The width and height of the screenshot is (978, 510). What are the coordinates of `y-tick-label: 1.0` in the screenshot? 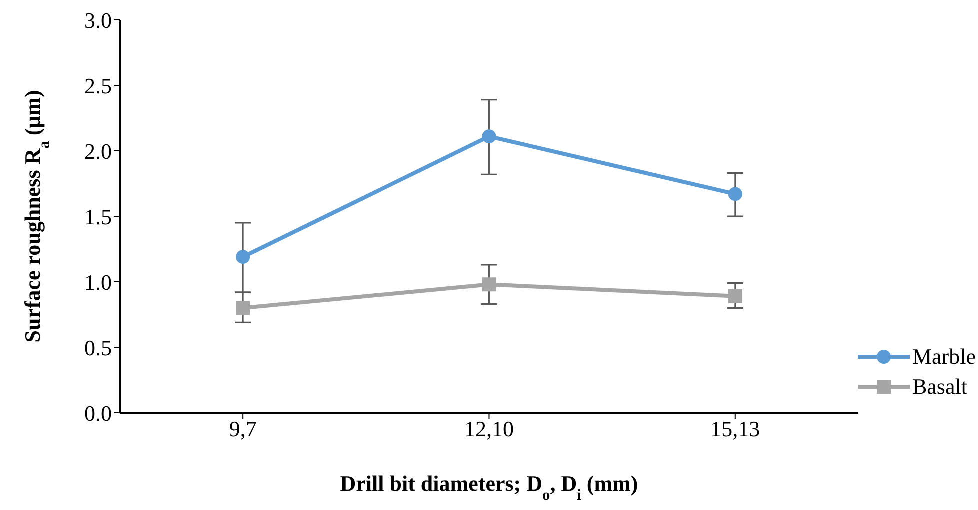 It's located at (98, 282).